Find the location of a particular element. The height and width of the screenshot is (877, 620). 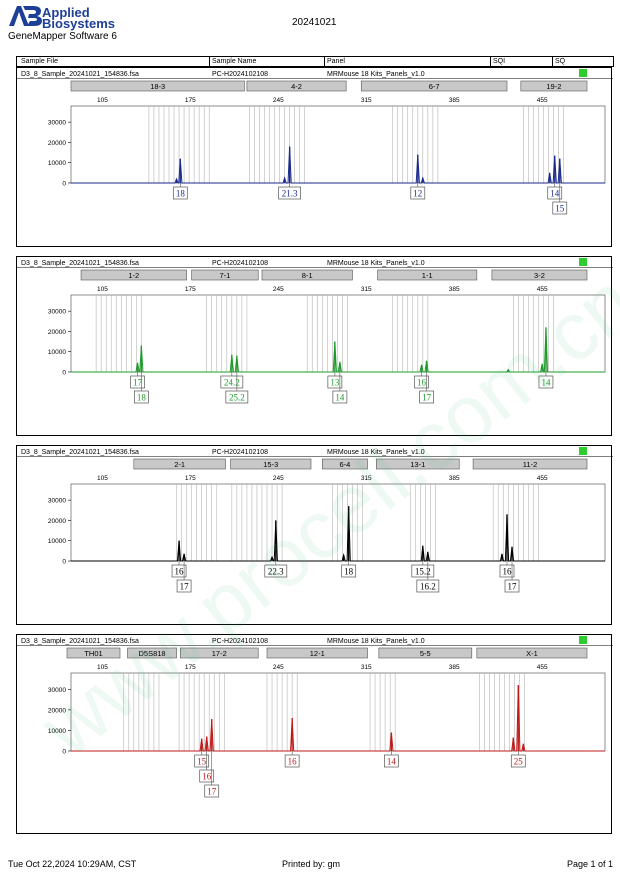

footer-printed-by: Printed by: gm is located at coordinates (311, 864).